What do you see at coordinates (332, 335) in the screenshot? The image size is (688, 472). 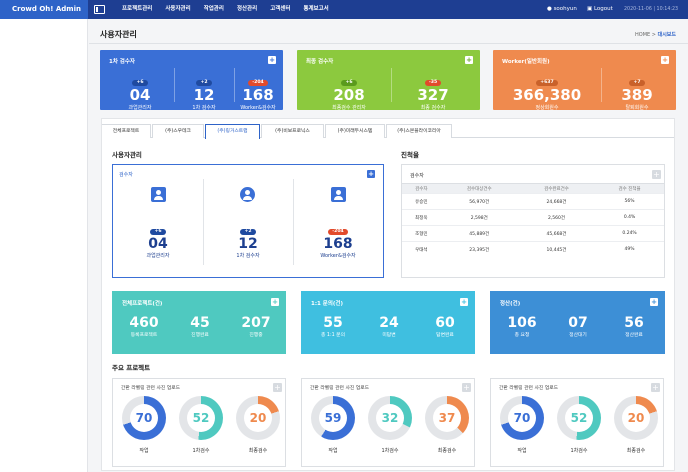 I see `stat-label: 총 1:1 문의` at bounding box center [332, 335].